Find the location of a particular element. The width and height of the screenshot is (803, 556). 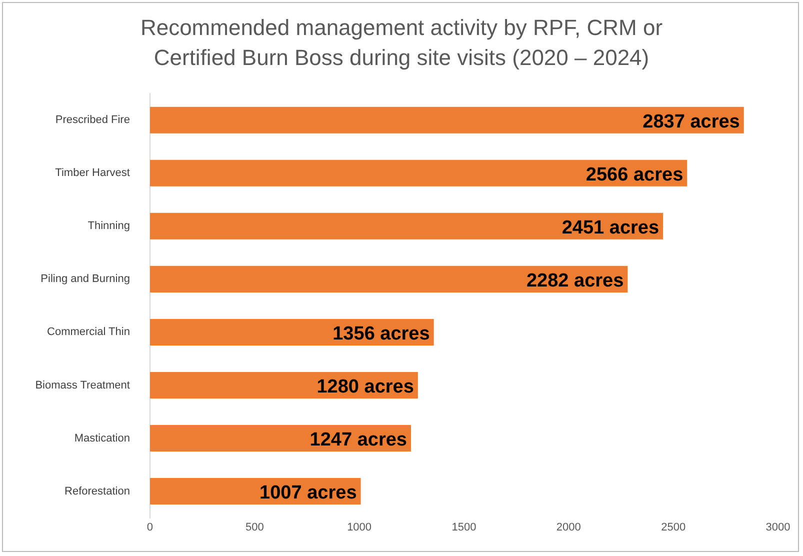

x-tick-label: 3000 is located at coordinates (778, 527).